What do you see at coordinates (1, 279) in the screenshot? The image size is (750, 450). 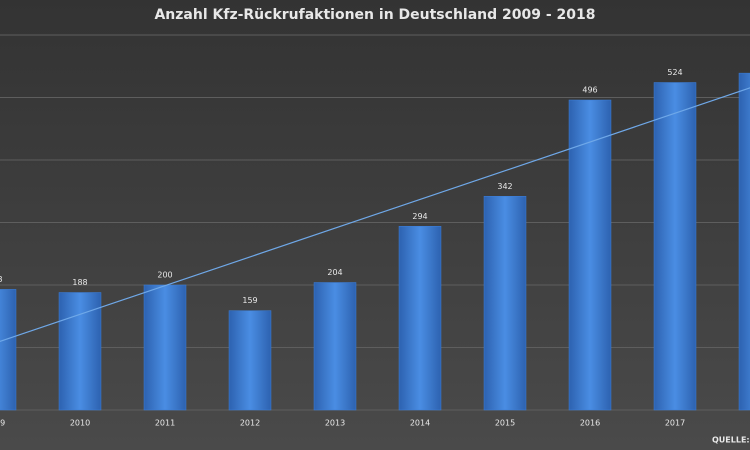 I see `data-label: 193` at bounding box center [1, 279].